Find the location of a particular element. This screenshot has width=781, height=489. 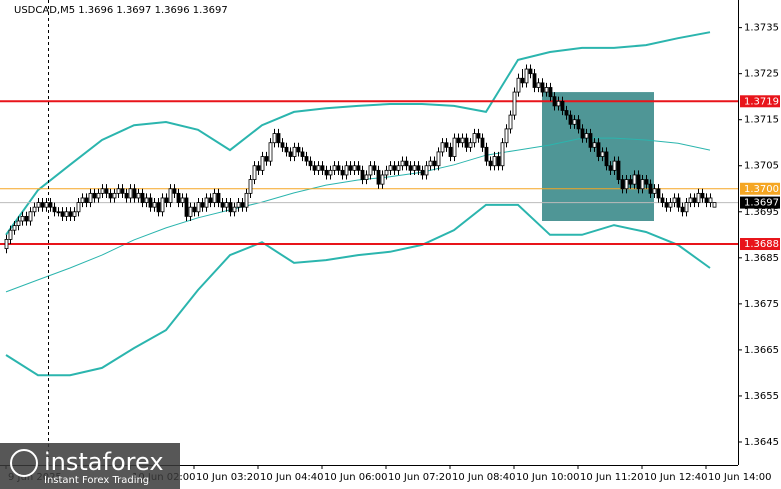

chart-title: USDCAD,M5 1.3696 1.3697 1.3696 1.3697 is located at coordinates (121, 10).